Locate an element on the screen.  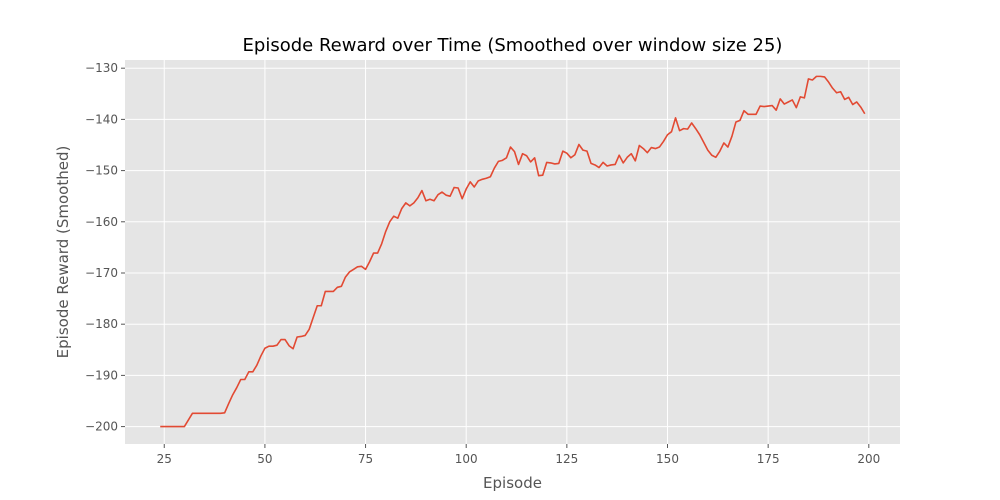
y-tick-label: −130 is located at coordinates (101, 68).